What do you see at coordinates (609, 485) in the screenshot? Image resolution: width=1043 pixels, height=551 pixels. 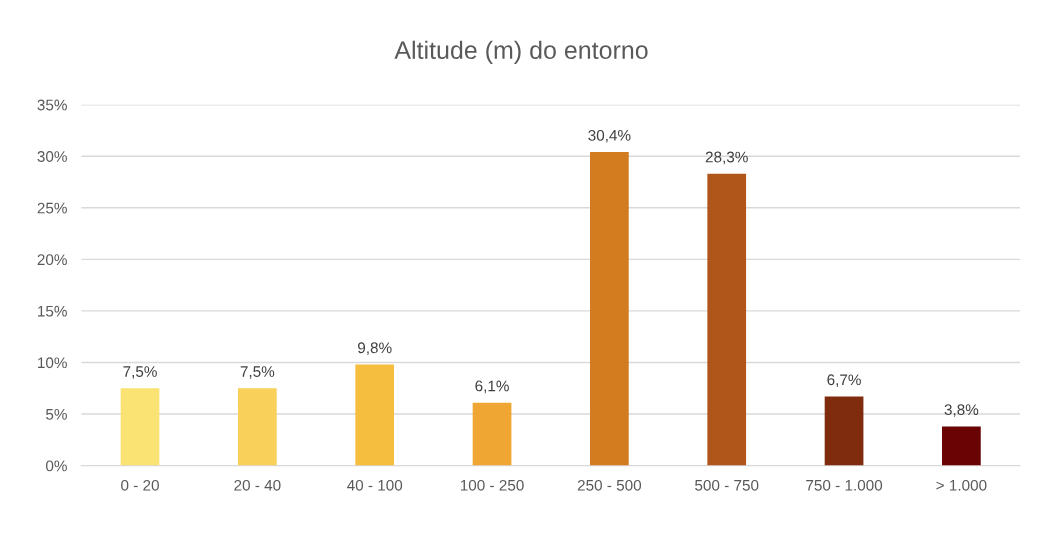 I see `x-tick-label: 250 - 500` at bounding box center [609, 485].